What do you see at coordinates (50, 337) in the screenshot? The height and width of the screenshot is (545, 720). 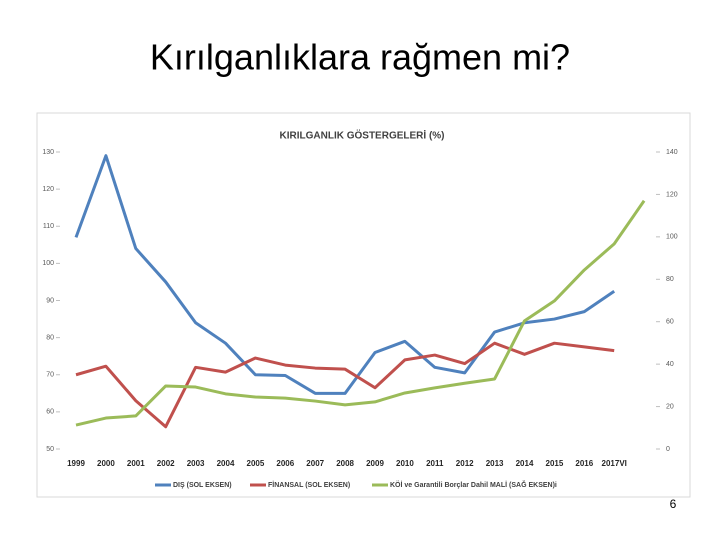 I see `y-tick-label: 80` at bounding box center [50, 337].